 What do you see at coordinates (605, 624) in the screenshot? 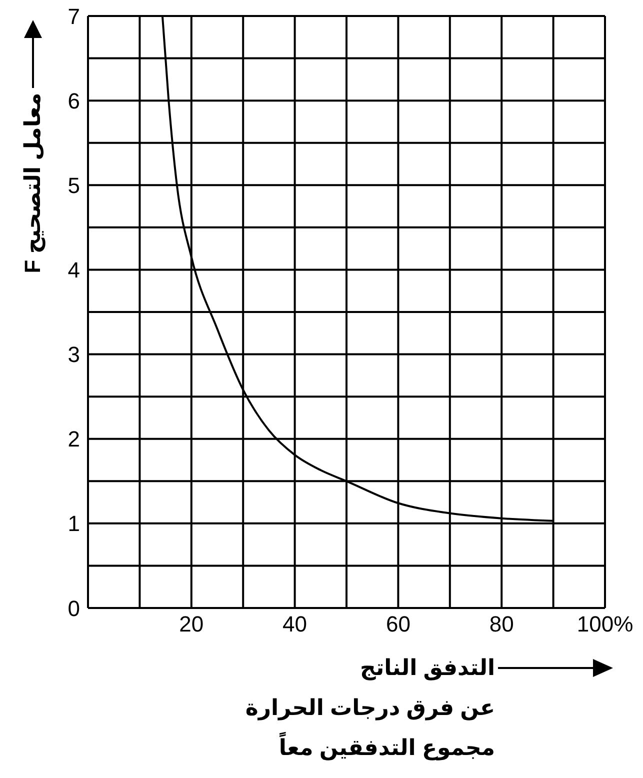
I see `x-tick-label: 100%` at bounding box center [605, 624].